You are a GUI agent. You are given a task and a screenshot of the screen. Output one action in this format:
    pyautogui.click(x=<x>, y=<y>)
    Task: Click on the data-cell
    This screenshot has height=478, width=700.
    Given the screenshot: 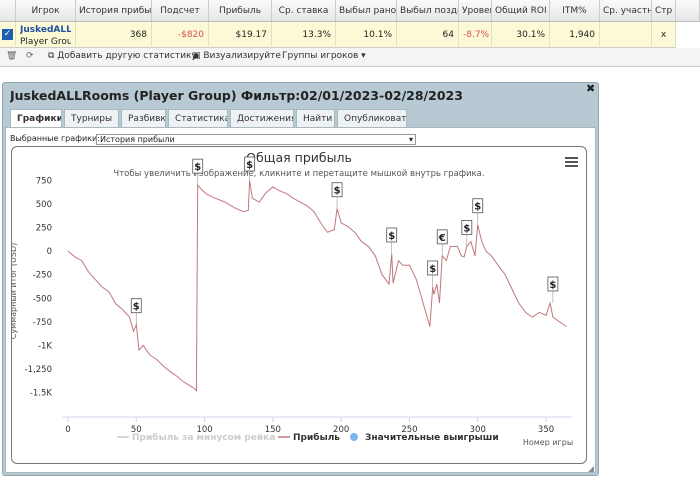 What is the action you would take?
    pyautogui.click(x=626, y=35)
    